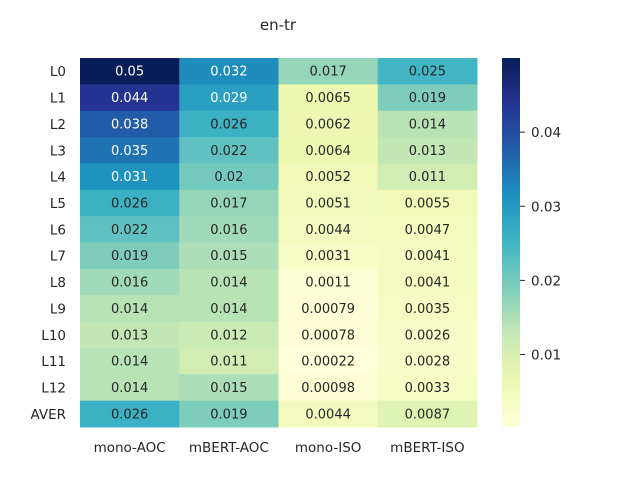  Describe the element at coordinates (48, 415) in the screenshot. I see `y-tick-label: AVER` at that location.